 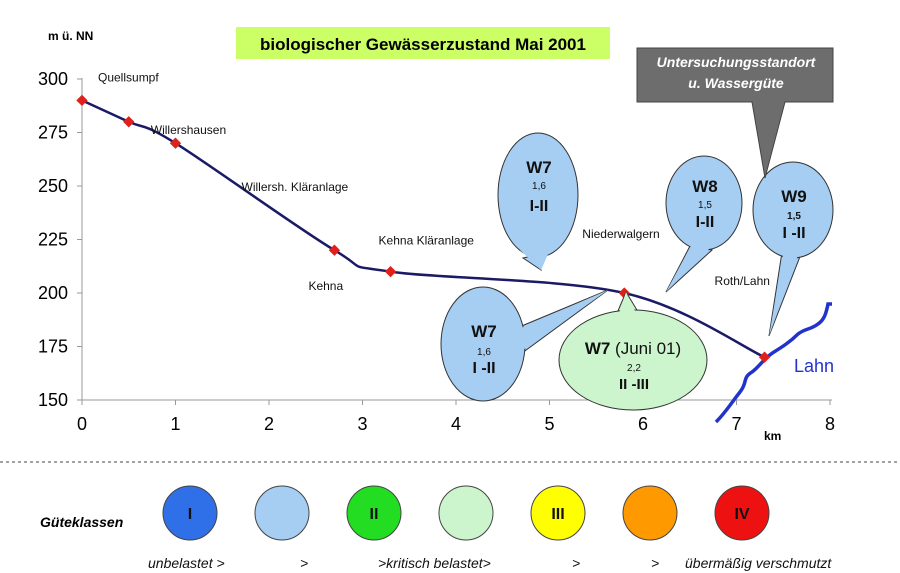 I want to click on bubble-suffix: (Juni 01), so click(x=645, y=348).